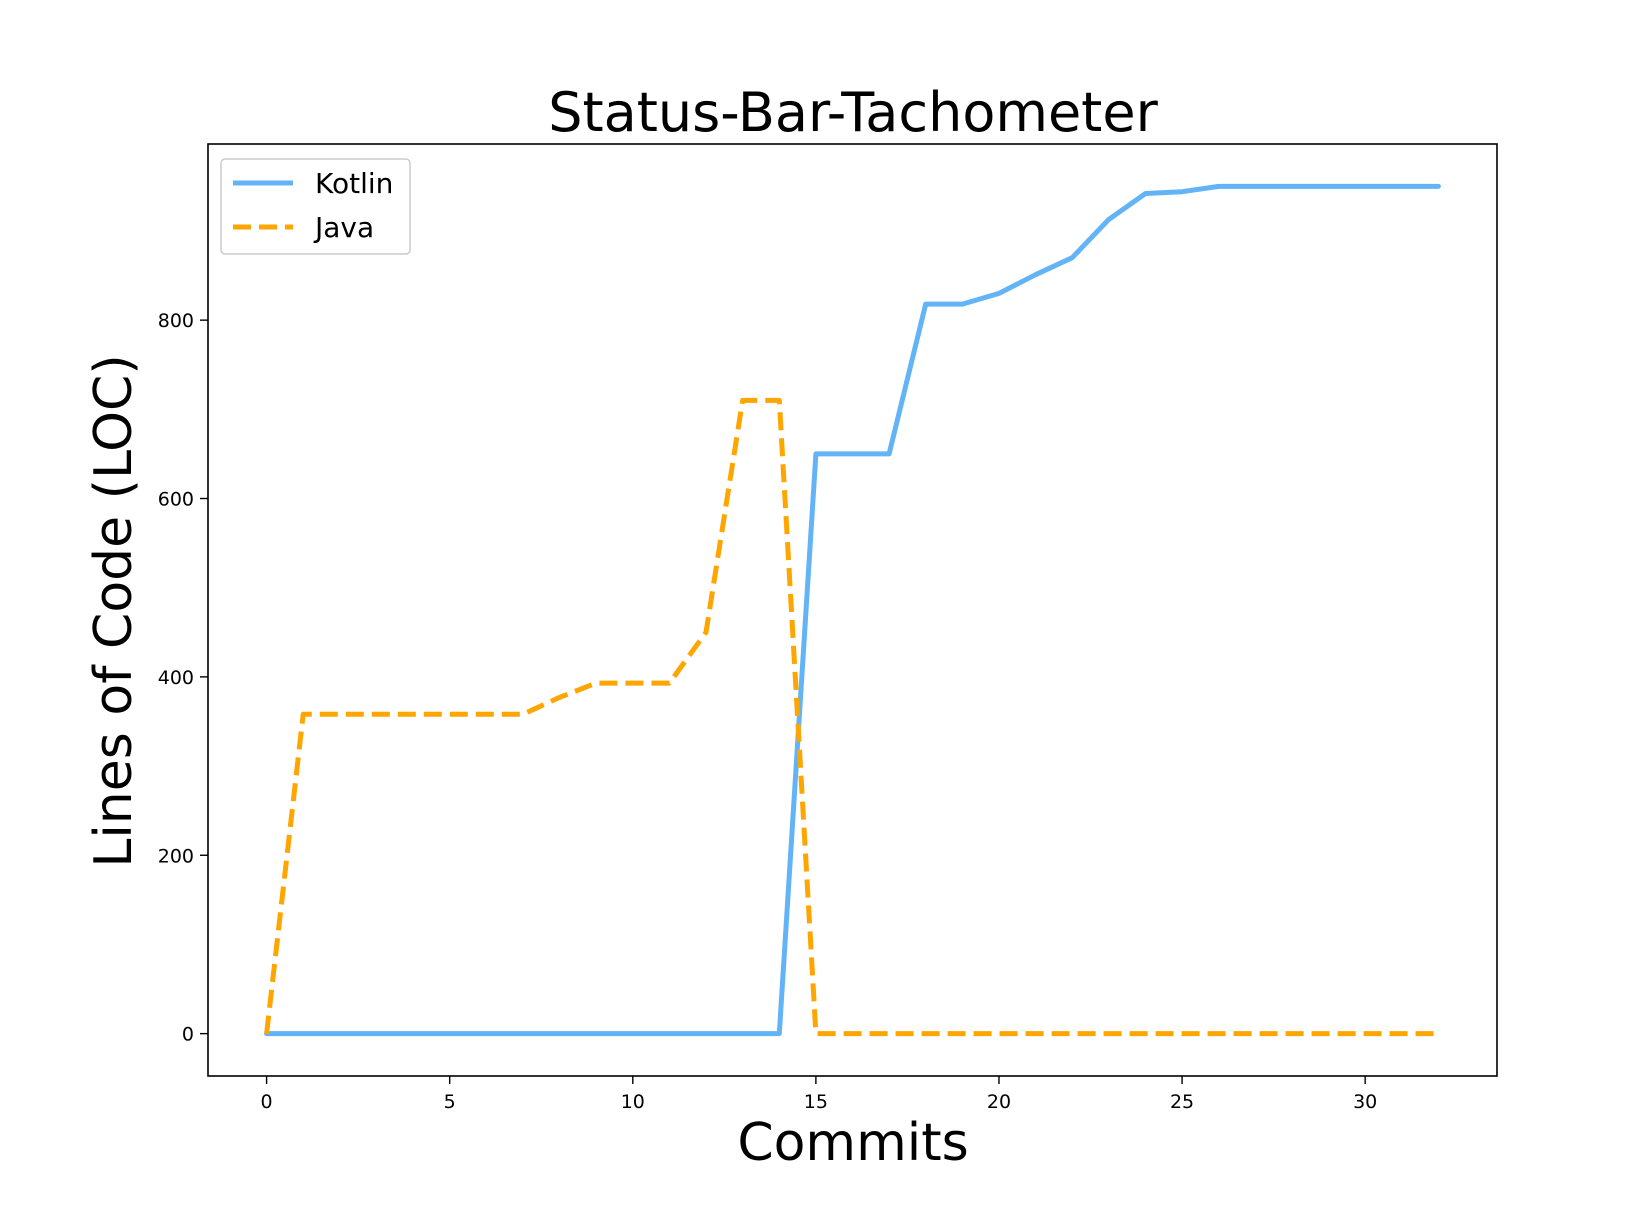  I want to click on y-tick-label: 600, so click(176, 500).